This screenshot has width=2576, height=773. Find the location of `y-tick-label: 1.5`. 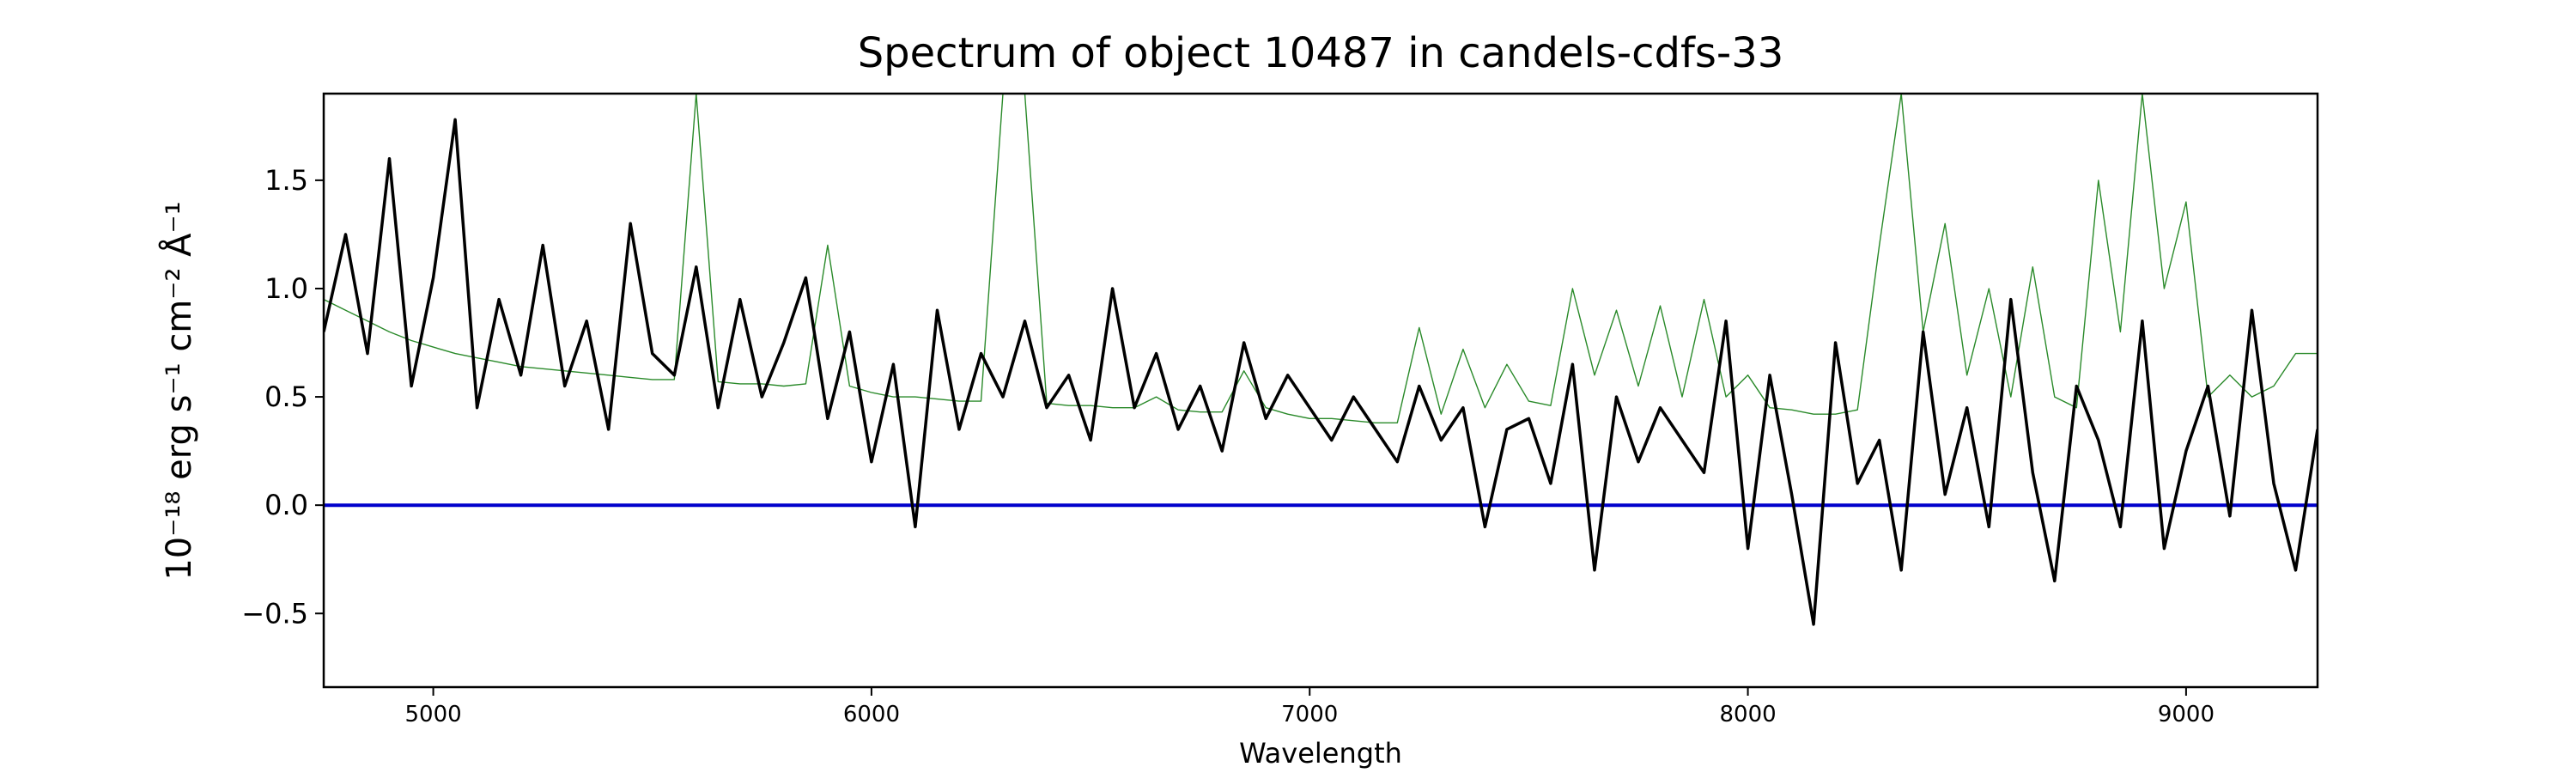

y-tick-label: 1.5 is located at coordinates (286, 180).